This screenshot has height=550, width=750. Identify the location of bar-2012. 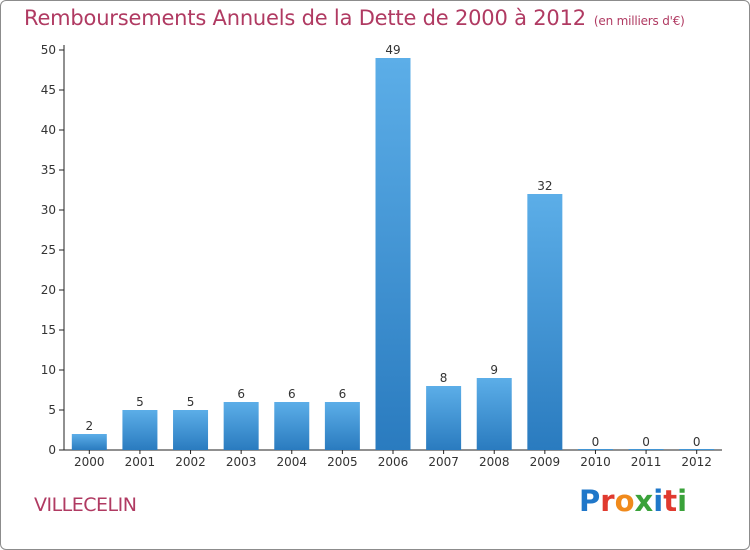
(697, 449).